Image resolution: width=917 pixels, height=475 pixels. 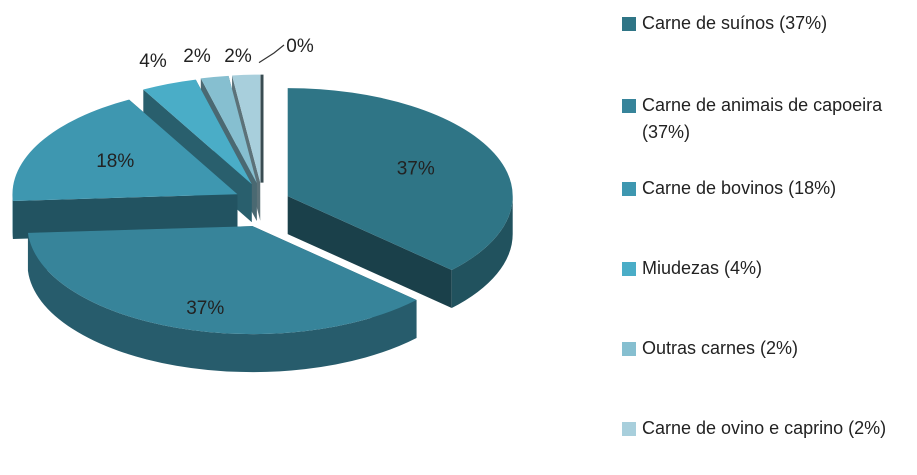 I want to click on leader-line, so click(x=271, y=54).